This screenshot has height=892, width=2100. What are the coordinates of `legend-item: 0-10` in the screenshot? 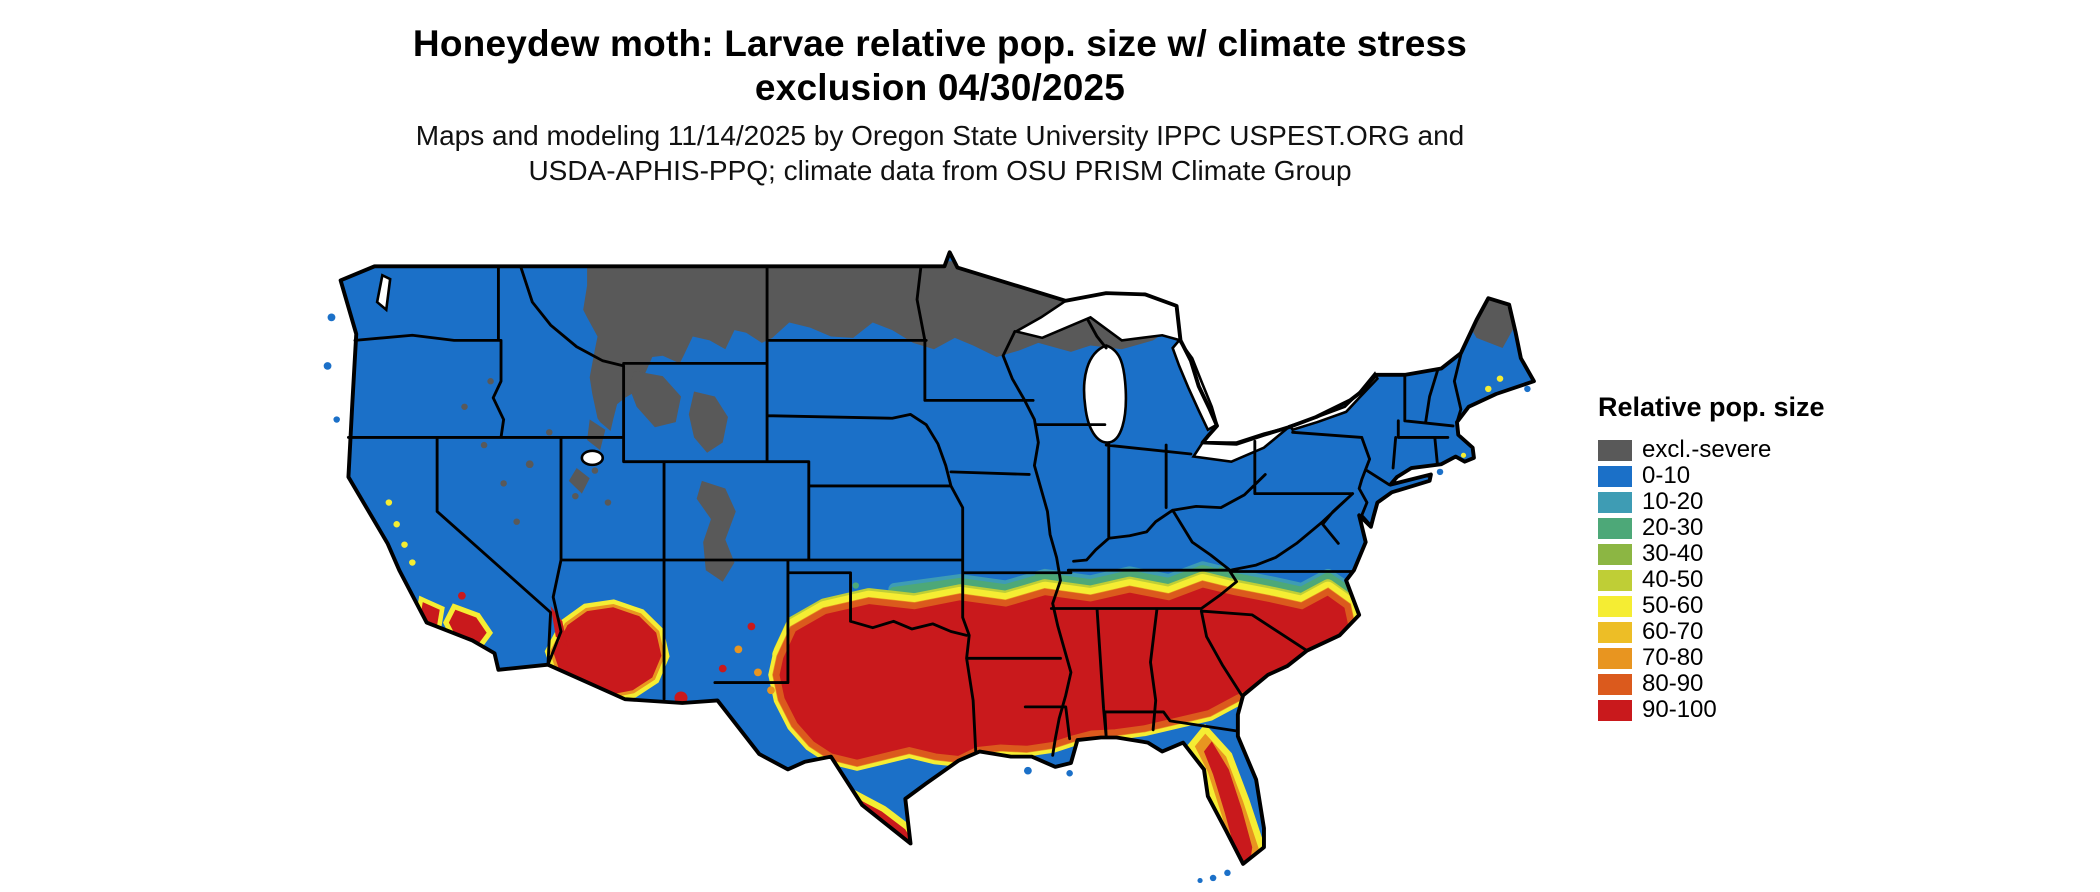 It's located at (1748, 475).